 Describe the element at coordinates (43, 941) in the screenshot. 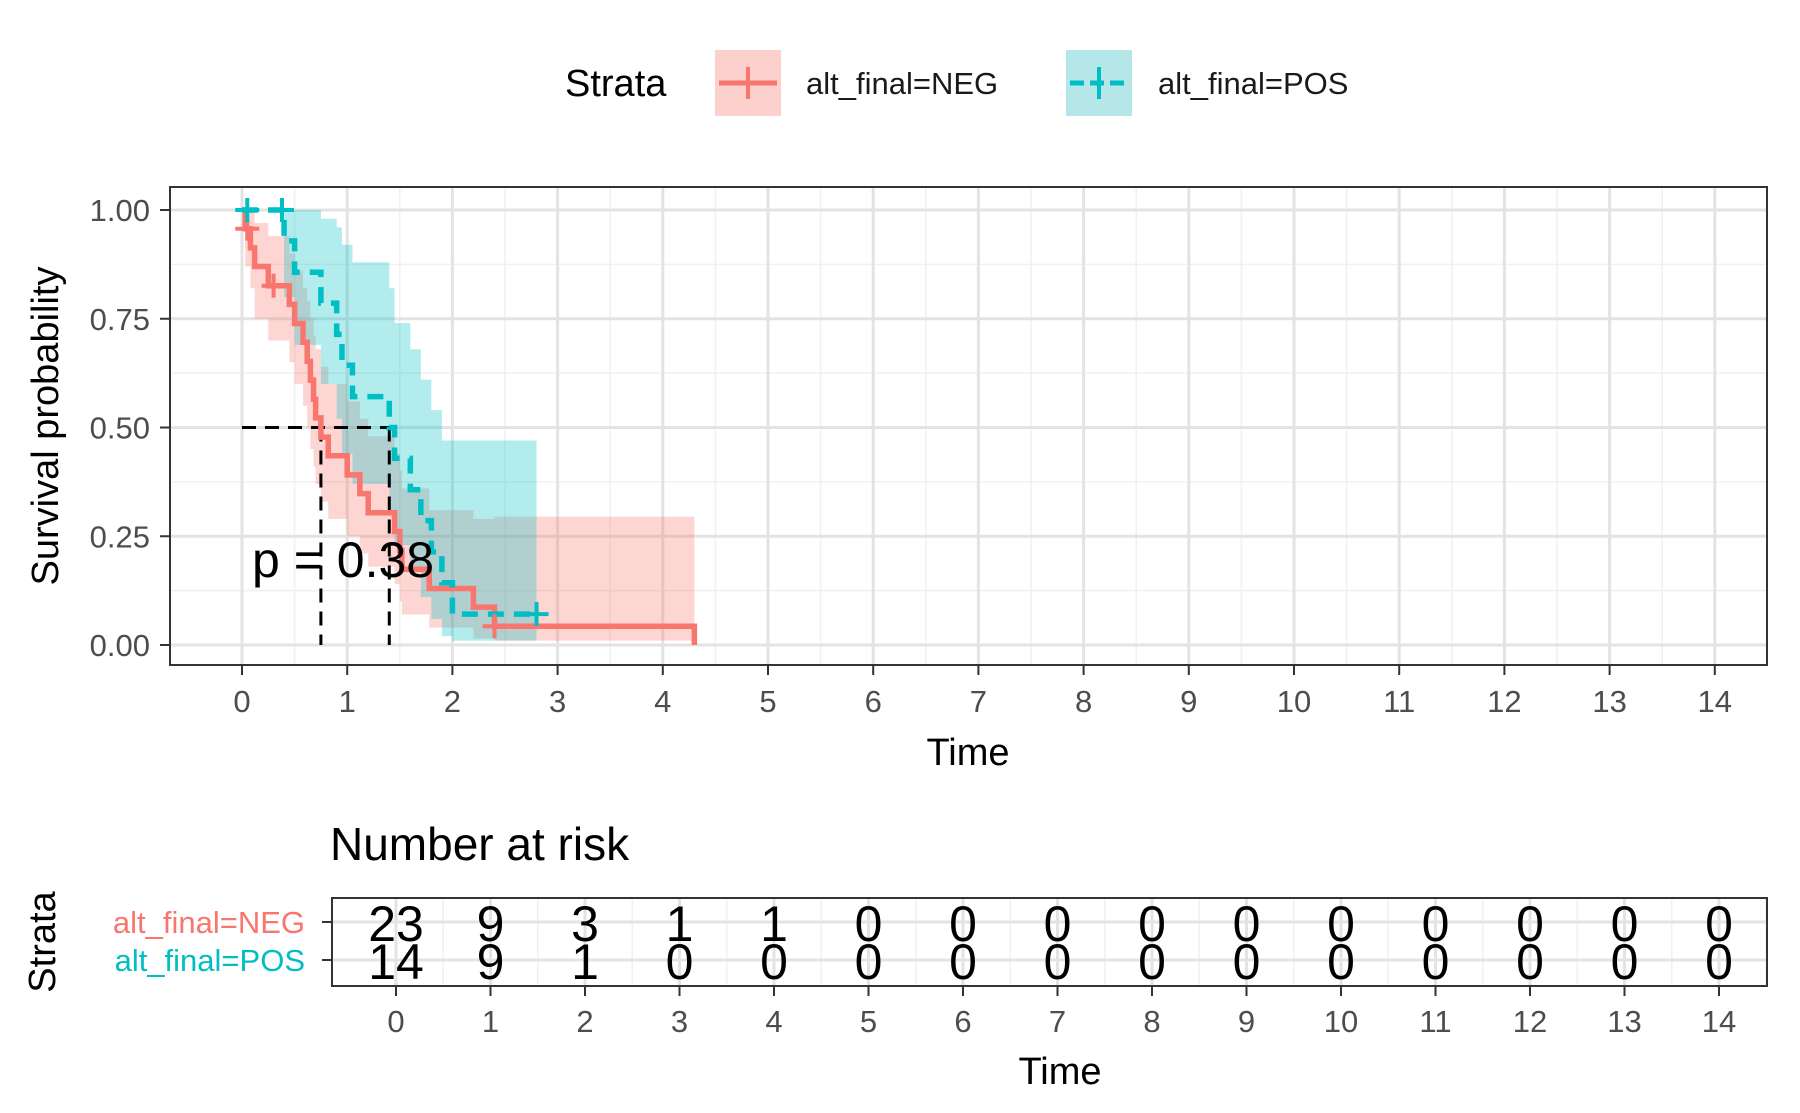

I see `risk-y-axis-title: Strata` at that location.